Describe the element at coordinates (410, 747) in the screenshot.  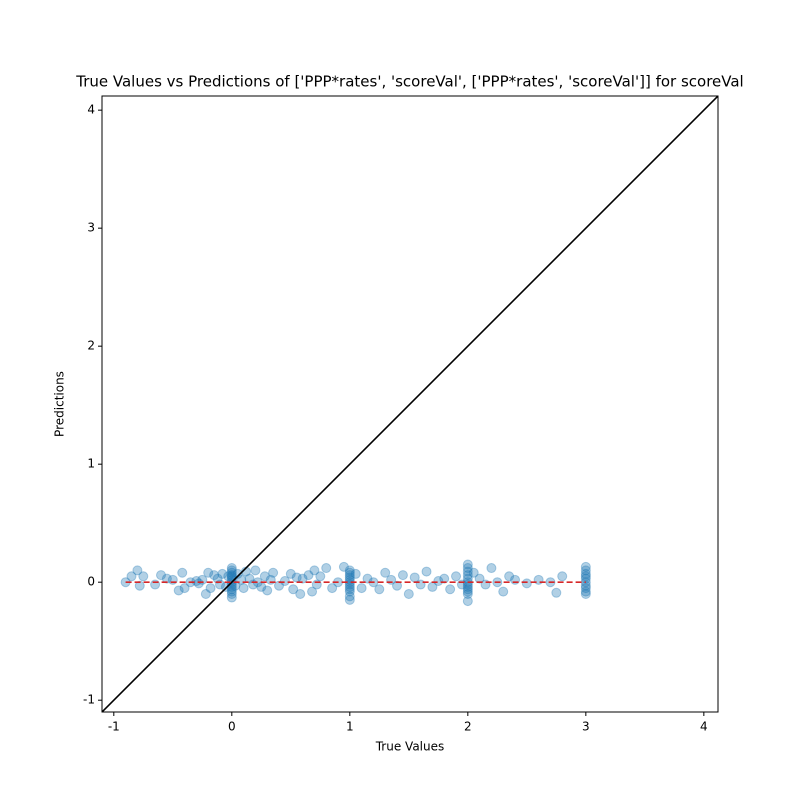
I see `x-axis-label: True Values` at that location.